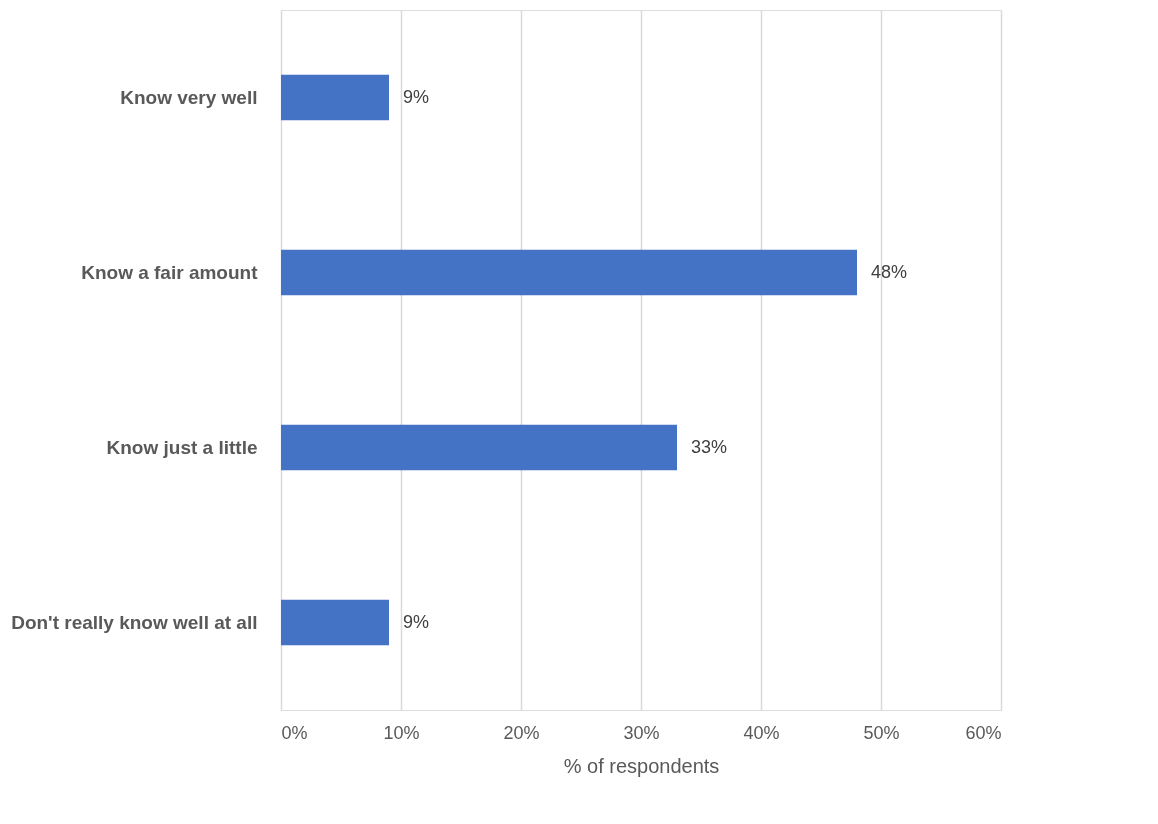 The image size is (1158, 824). I want to click on y-tick-label: Know a fair amount, so click(170, 272).